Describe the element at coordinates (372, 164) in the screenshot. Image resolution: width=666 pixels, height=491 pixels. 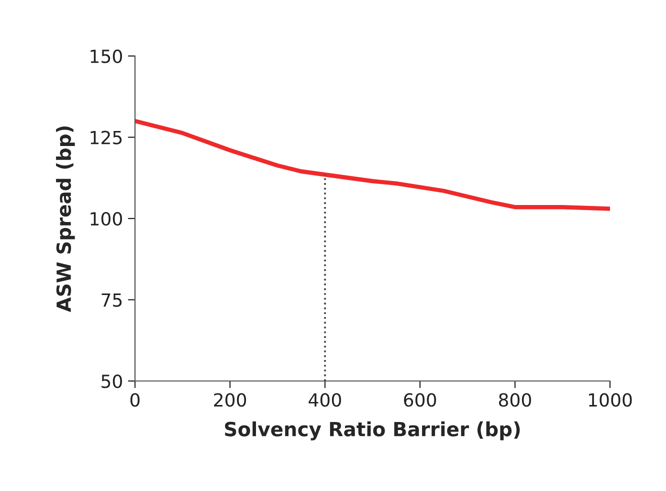
I see `line-series` at that location.